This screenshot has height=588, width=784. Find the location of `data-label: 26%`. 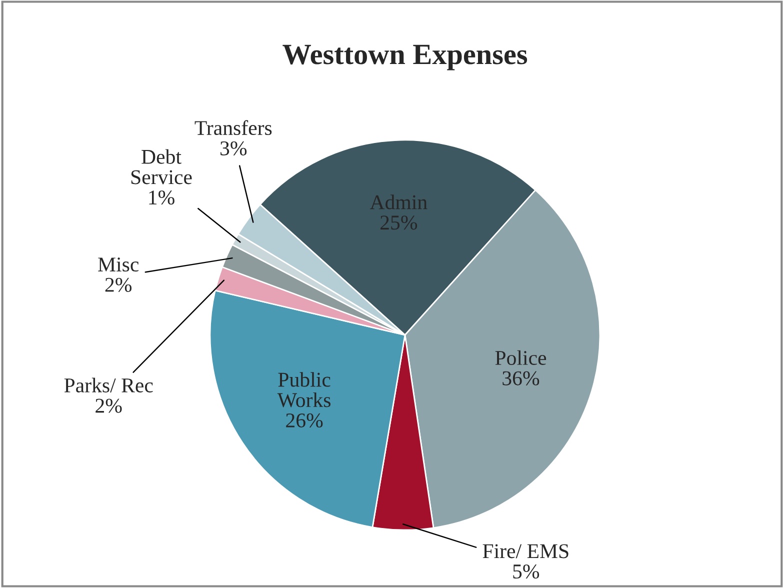

data-label: 26% is located at coordinates (304, 420).